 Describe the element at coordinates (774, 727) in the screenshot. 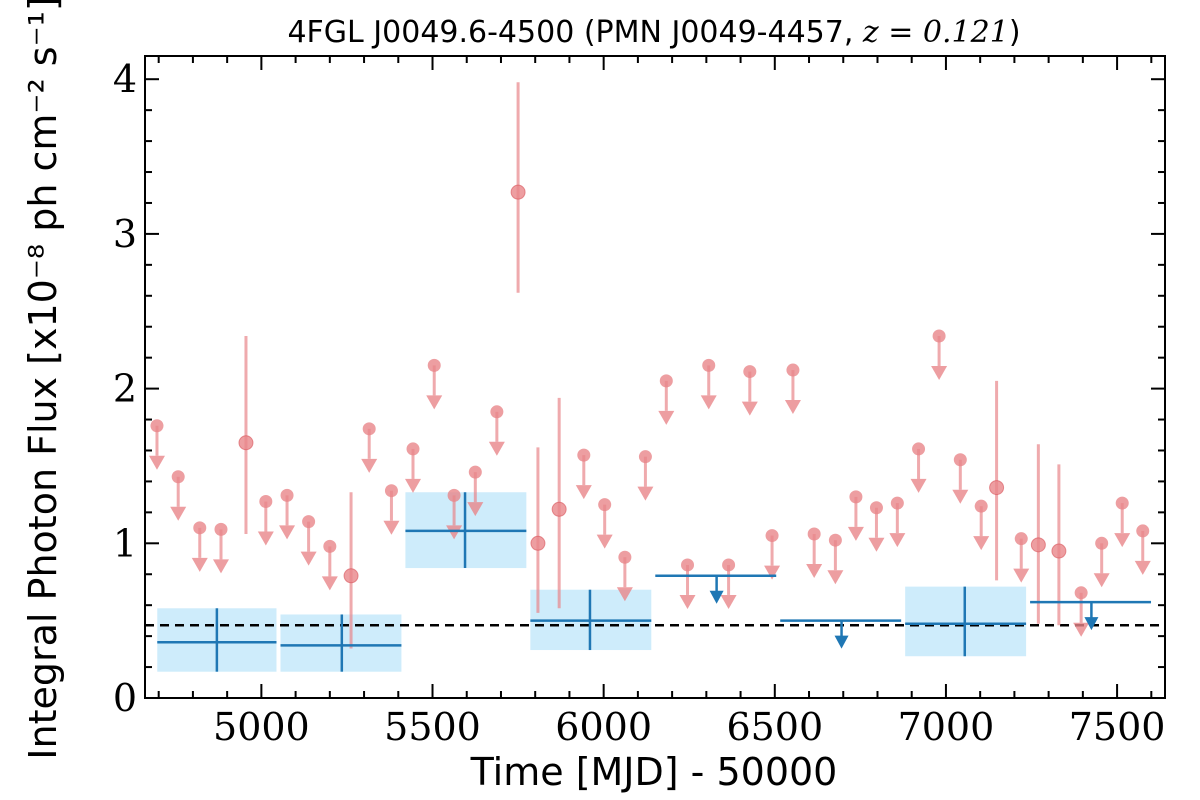

I see `x-tick-label-3: 6500` at that location.